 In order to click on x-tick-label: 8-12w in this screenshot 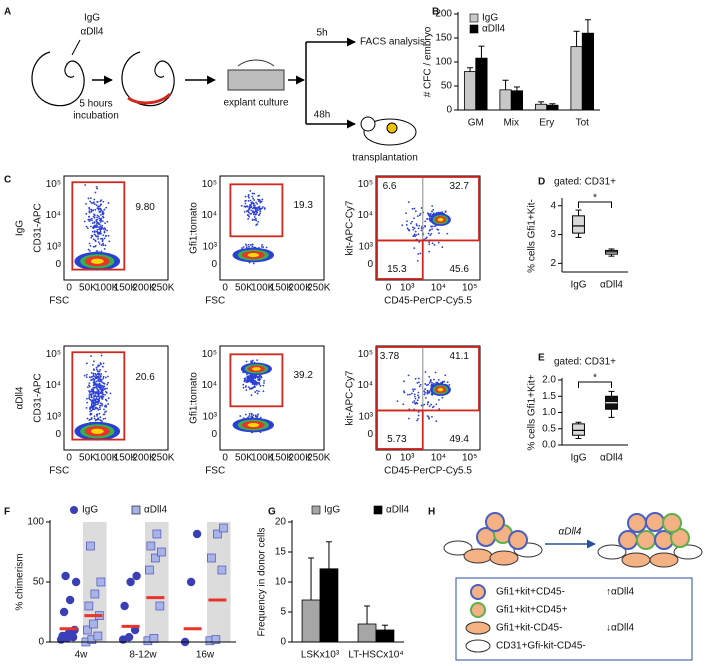, I will do `click(143, 655)`.